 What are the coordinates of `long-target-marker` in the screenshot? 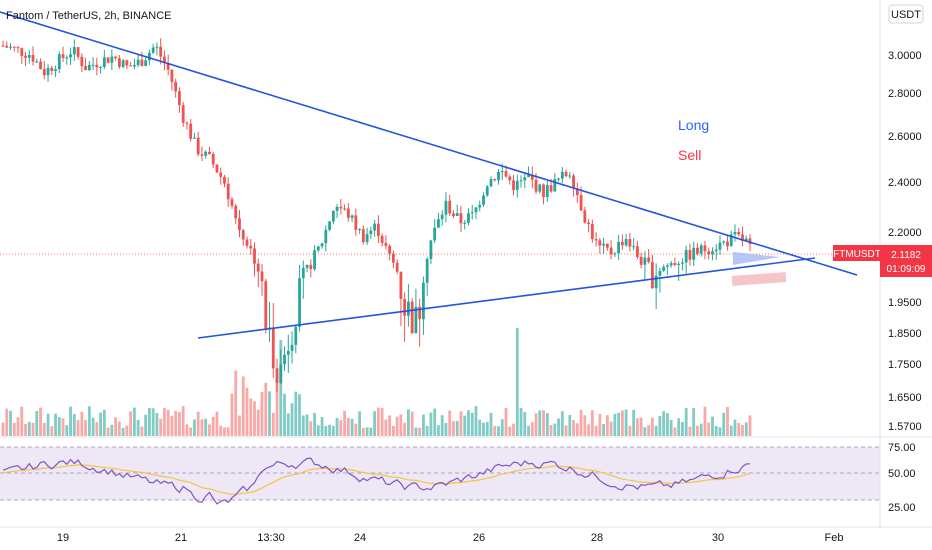 It's located at (756, 258).